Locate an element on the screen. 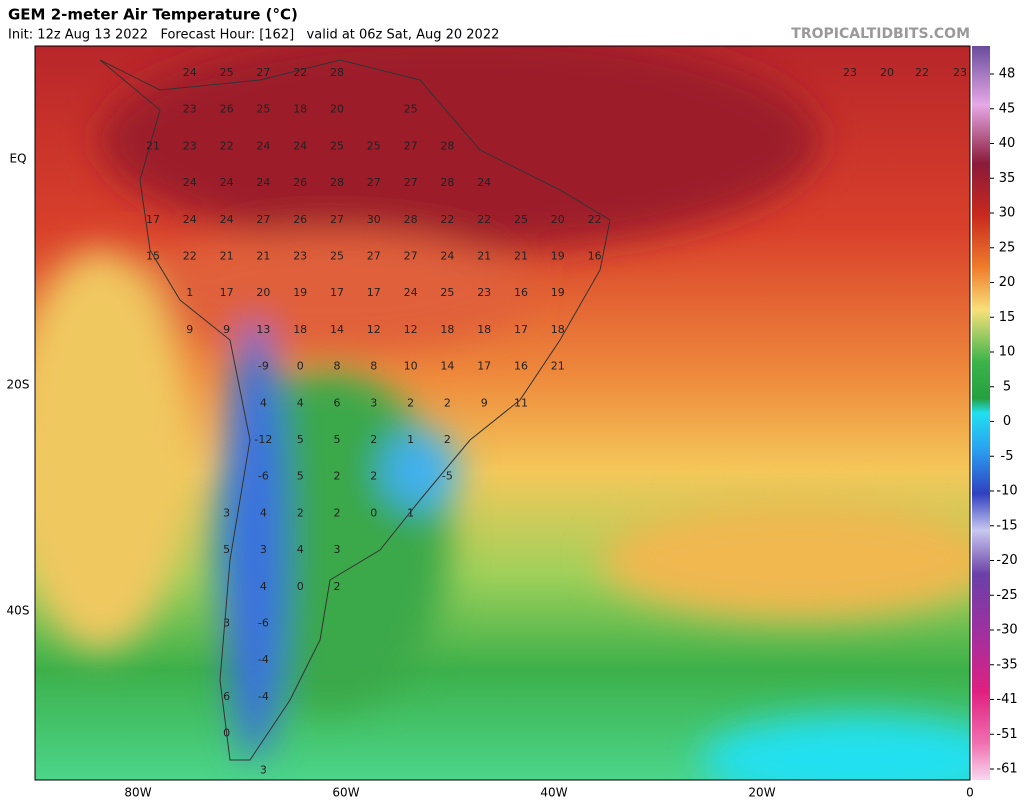  temperature-label: 15 is located at coordinates (153, 256).